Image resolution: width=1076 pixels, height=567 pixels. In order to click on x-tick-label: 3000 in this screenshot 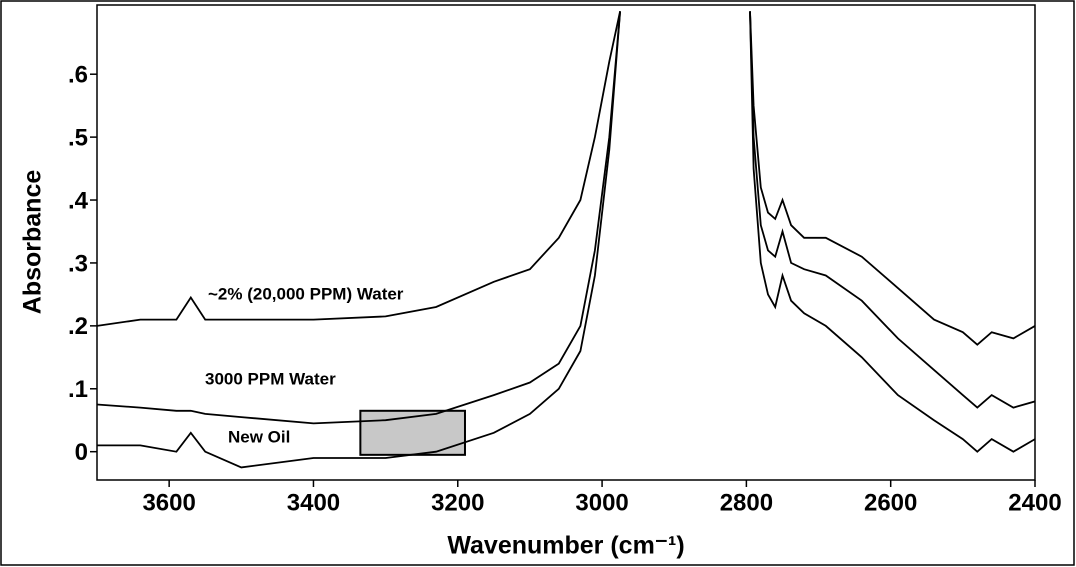, I will do `click(601, 502)`.